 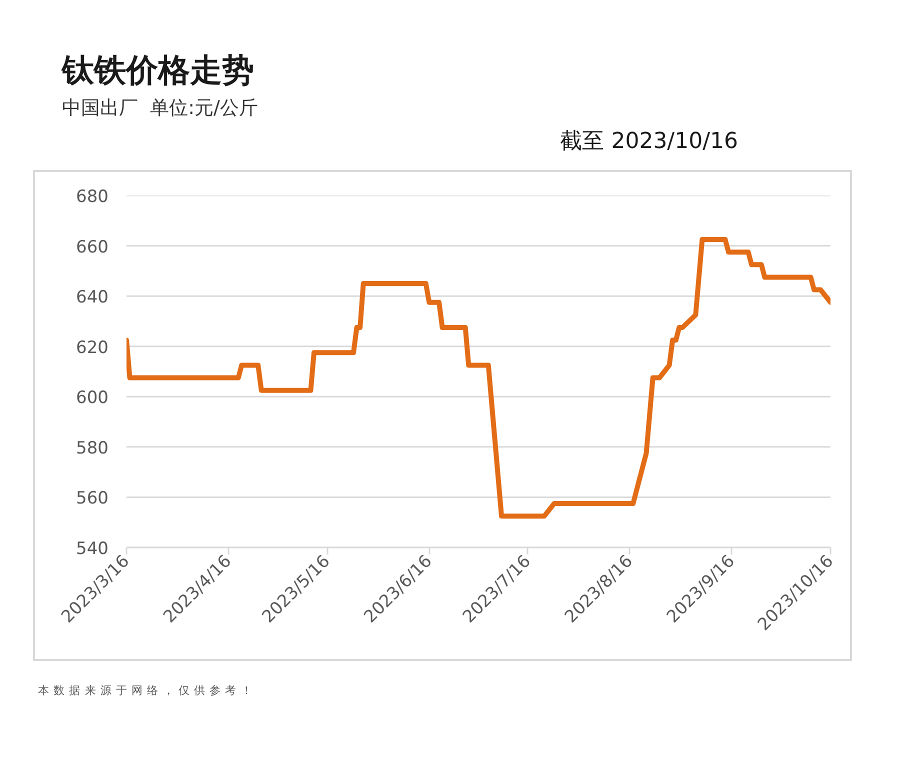 I want to click on chart-subtitle: 中国出厂 单位:元/公斤, so click(x=160, y=108).